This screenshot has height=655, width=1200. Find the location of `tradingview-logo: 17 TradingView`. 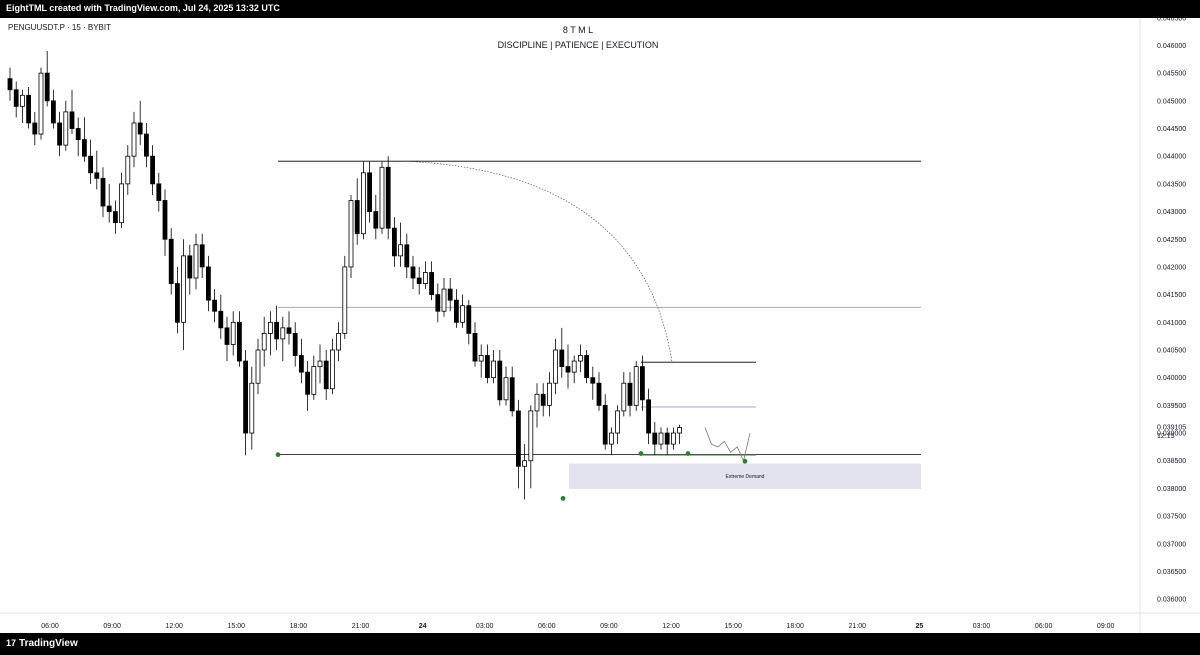

tradingview-logo: 17 TradingView is located at coordinates (42, 643).